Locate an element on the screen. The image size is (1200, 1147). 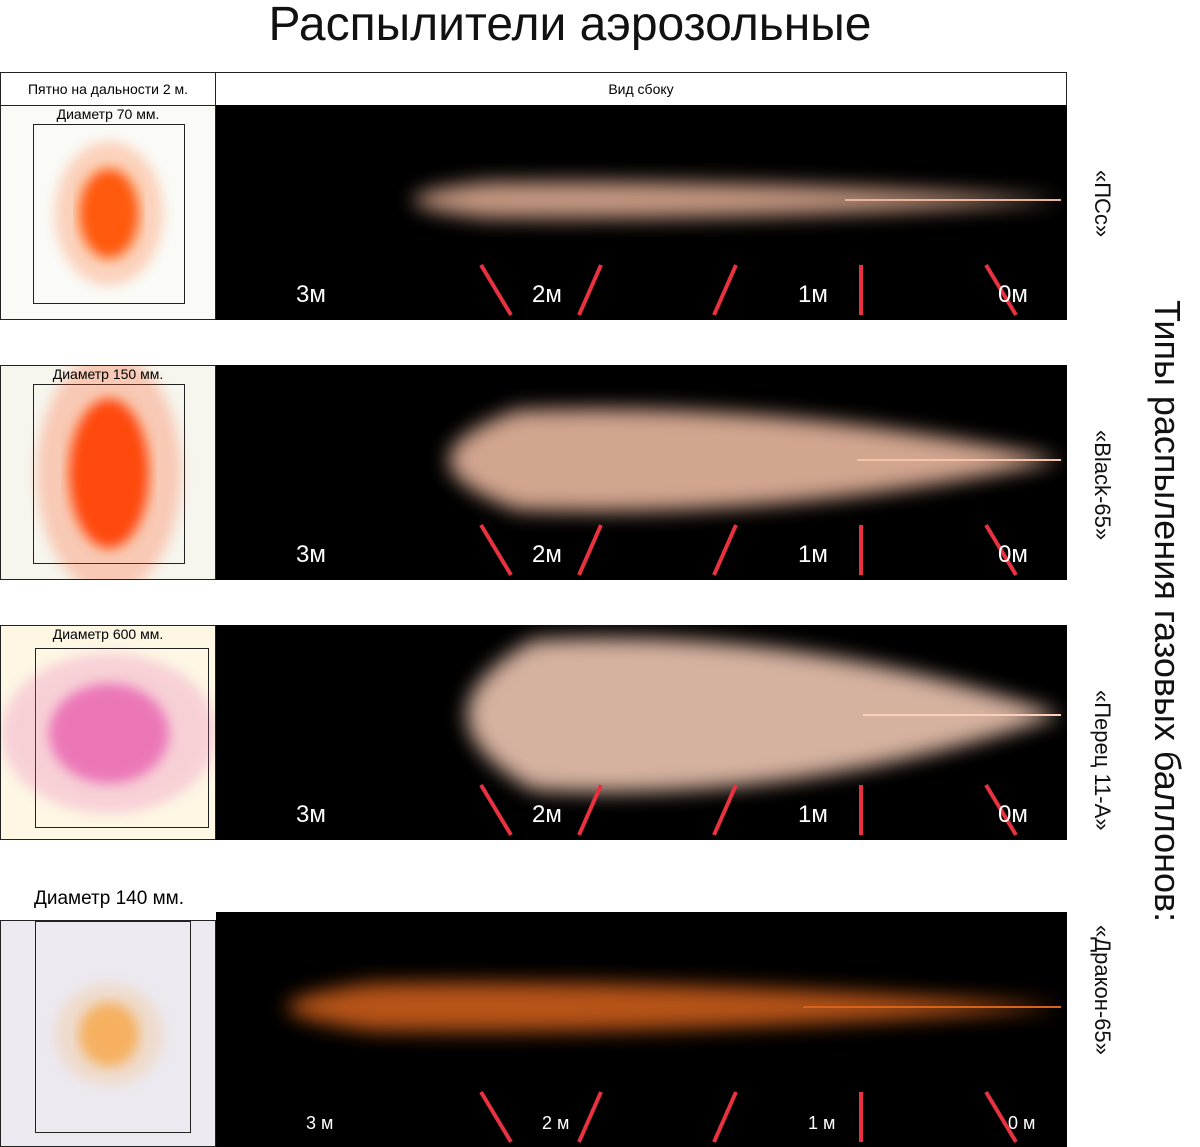
distance-label: 0 м is located at coordinates (1021, 1123).